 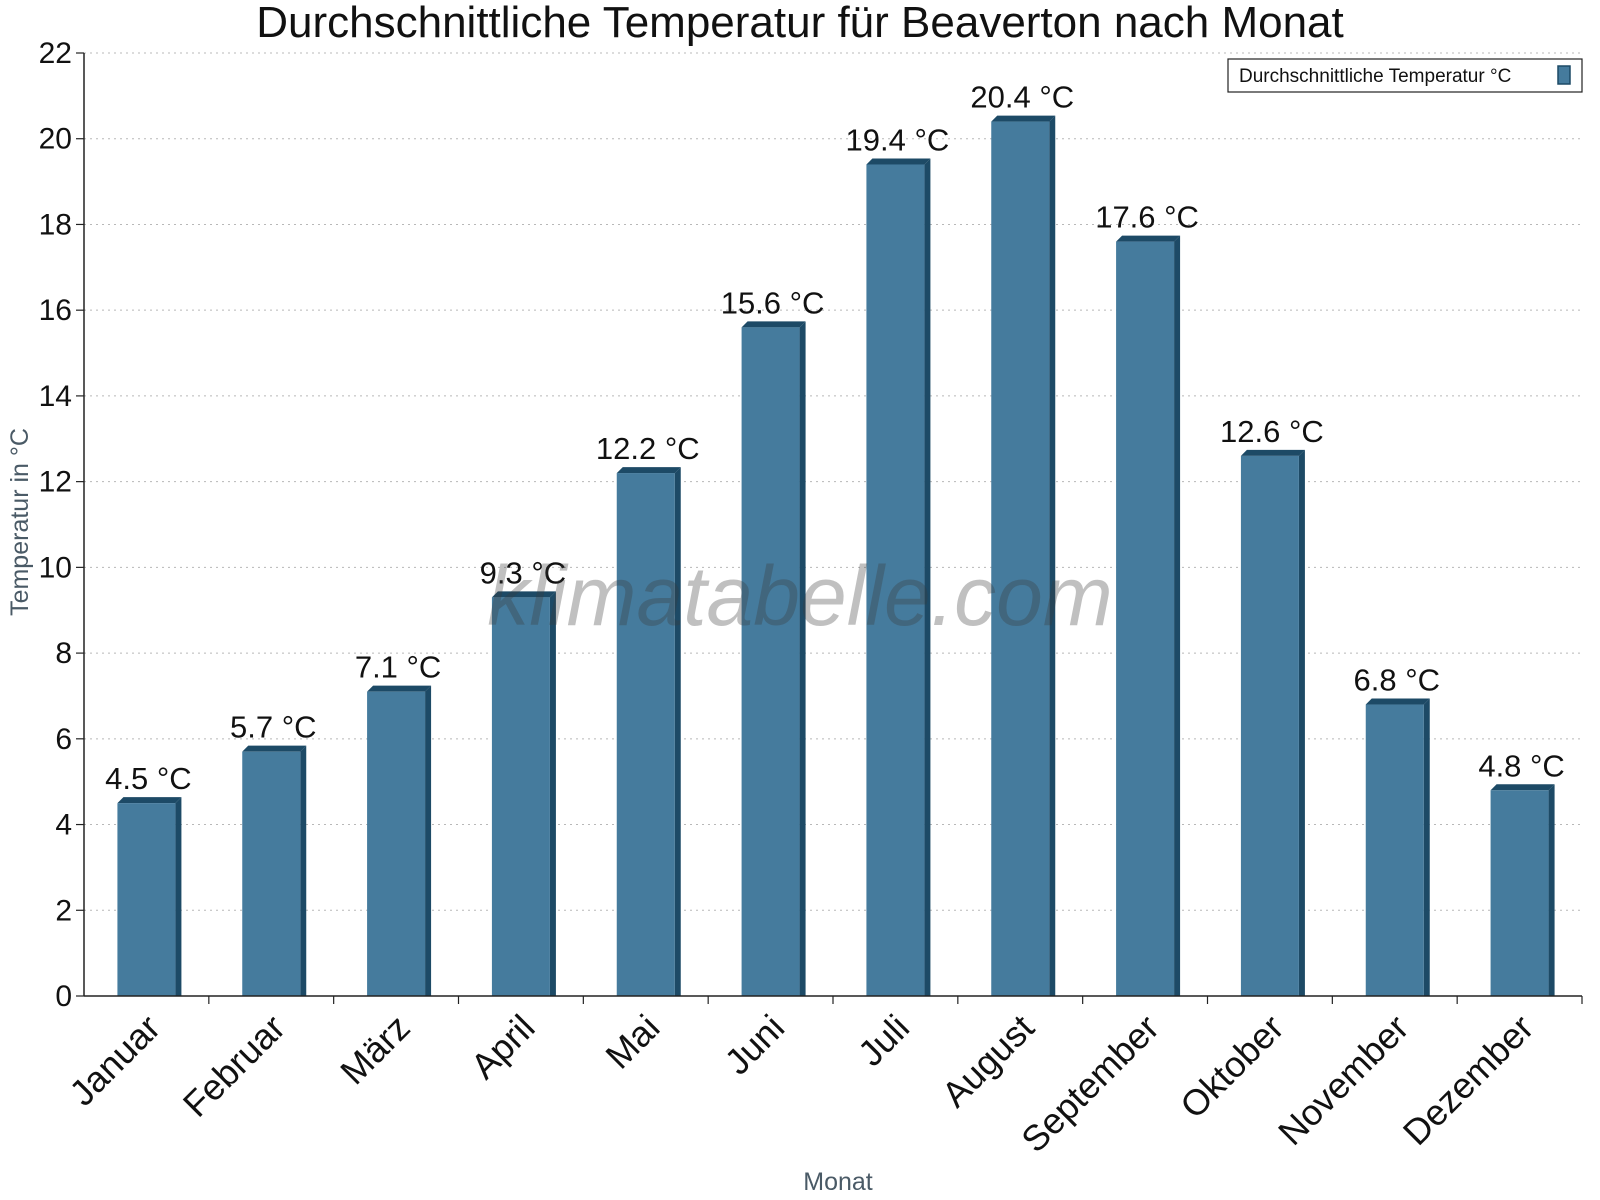 What do you see at coordinates (63, 996) in the screenshot?
I see `y-tick-label: 0` at bounding box center [63, 996].